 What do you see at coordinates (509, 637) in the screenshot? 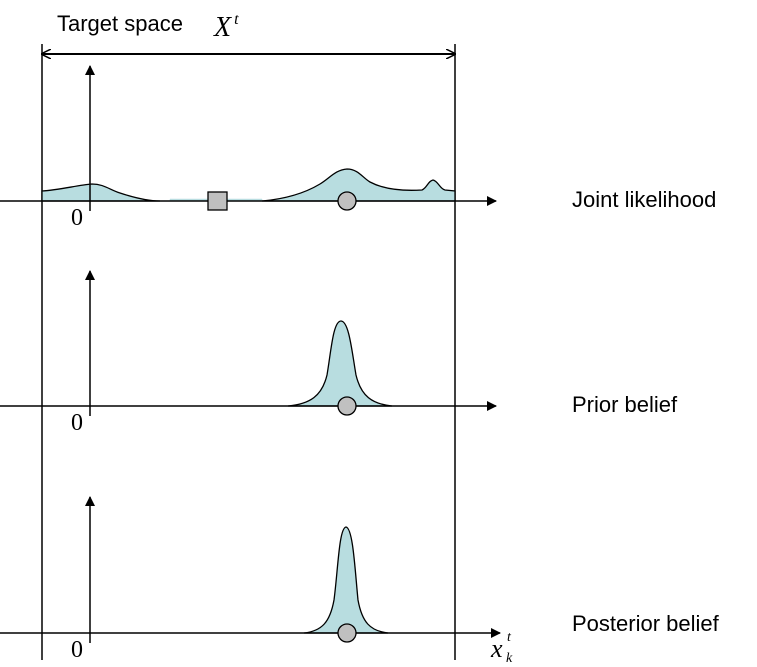
I see `x-axis-variable-superscript: t` at bounding box center [509, 637].